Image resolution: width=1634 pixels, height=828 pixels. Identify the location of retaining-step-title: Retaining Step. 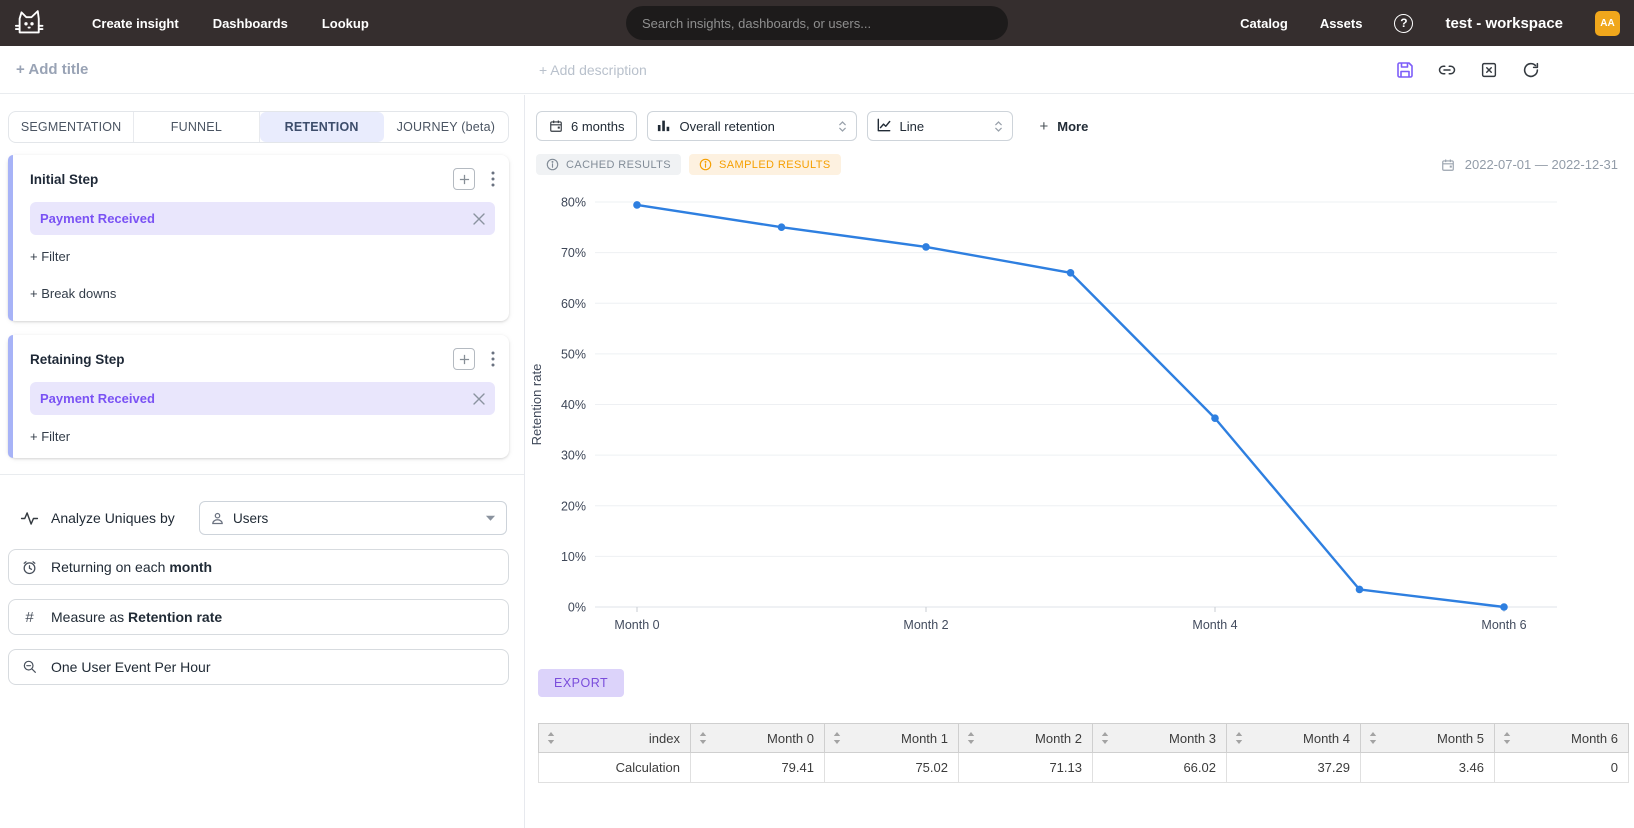
(77, 359).